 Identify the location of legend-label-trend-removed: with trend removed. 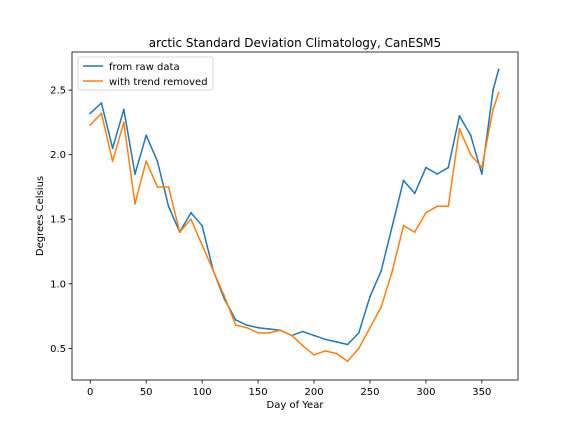
(158, 82).